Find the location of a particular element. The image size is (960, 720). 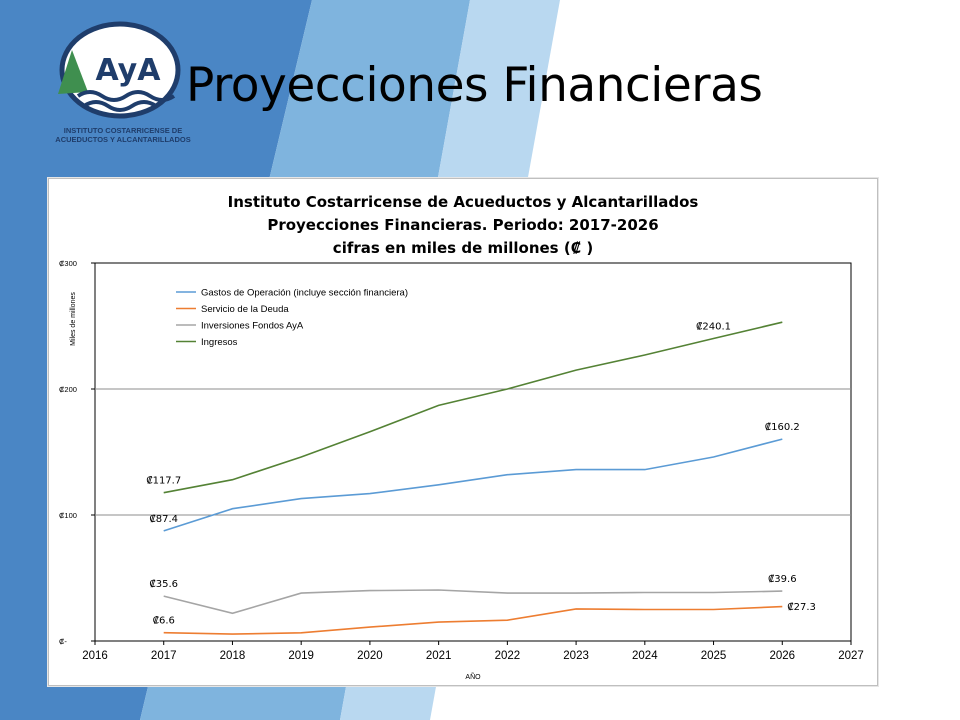

data-label: ₡27.3 is located at coordinates (801, 607).